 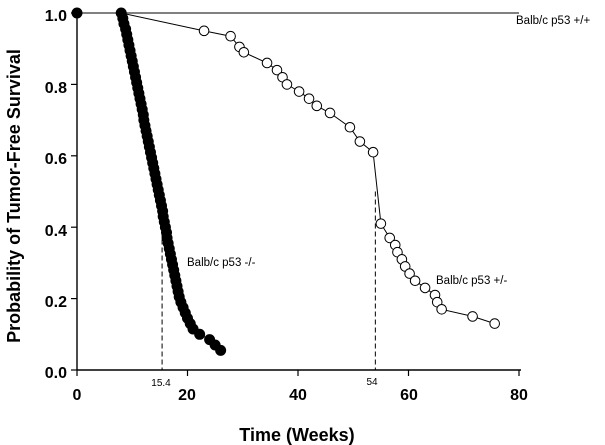 What do you see at coordinates (56, 16) in the screenshot?
I see `y-tick-label: 1.0` at bounding box center [56, 16].